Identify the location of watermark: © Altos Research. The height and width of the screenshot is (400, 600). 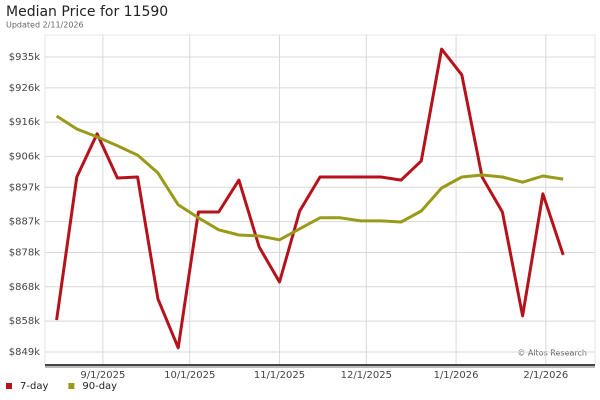
(552, 353).